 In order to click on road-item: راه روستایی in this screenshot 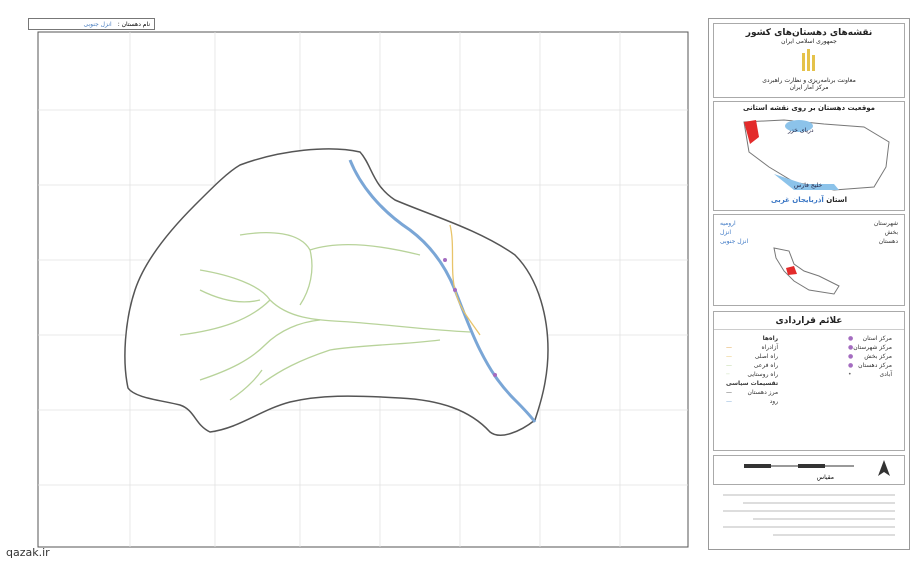, I will do `click(763, 374)`.